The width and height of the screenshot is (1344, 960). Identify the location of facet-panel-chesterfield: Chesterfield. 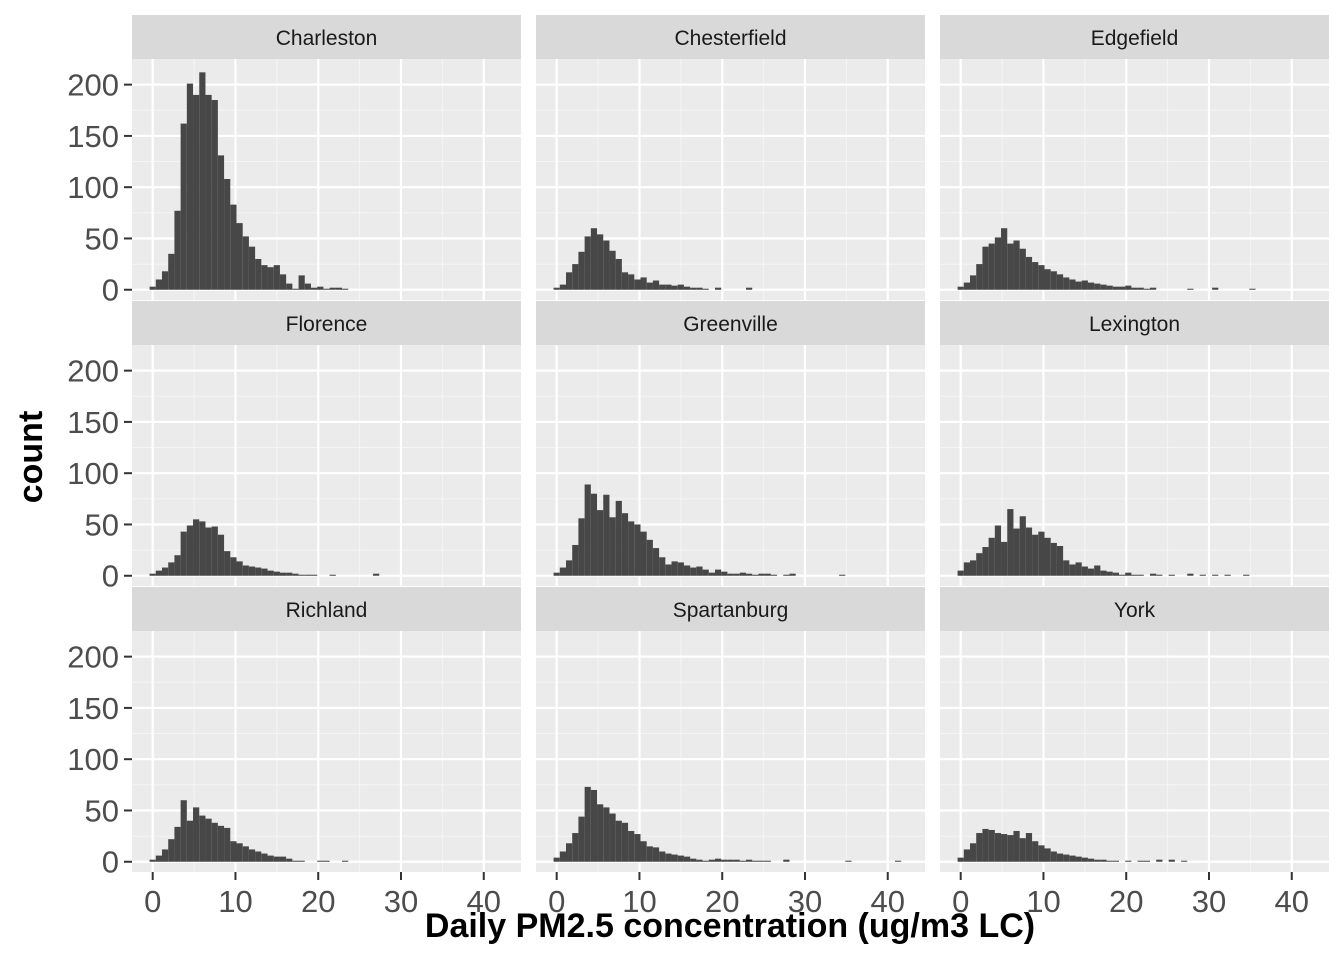
(730, 157).